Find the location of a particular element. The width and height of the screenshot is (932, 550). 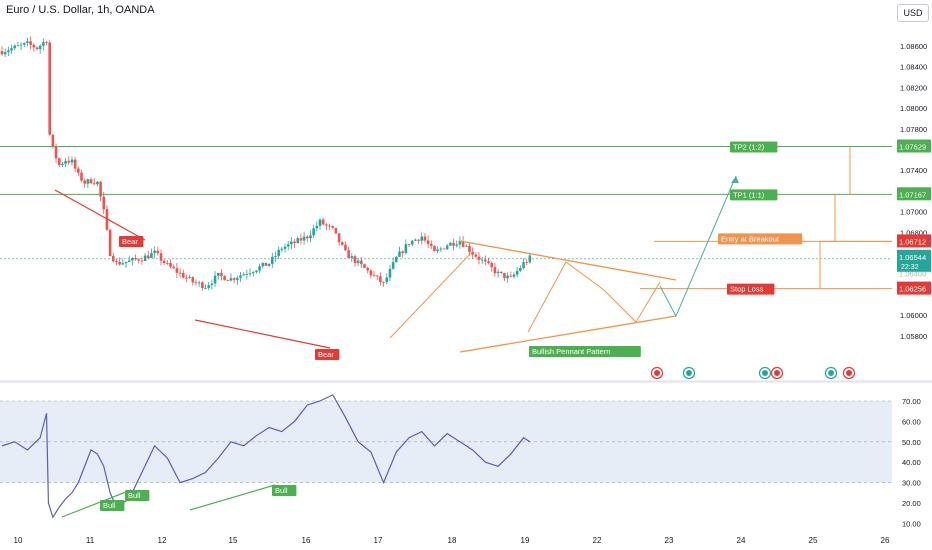

pennant-label: Bullish Pennant Pattern is located at coordinates (571, 351).